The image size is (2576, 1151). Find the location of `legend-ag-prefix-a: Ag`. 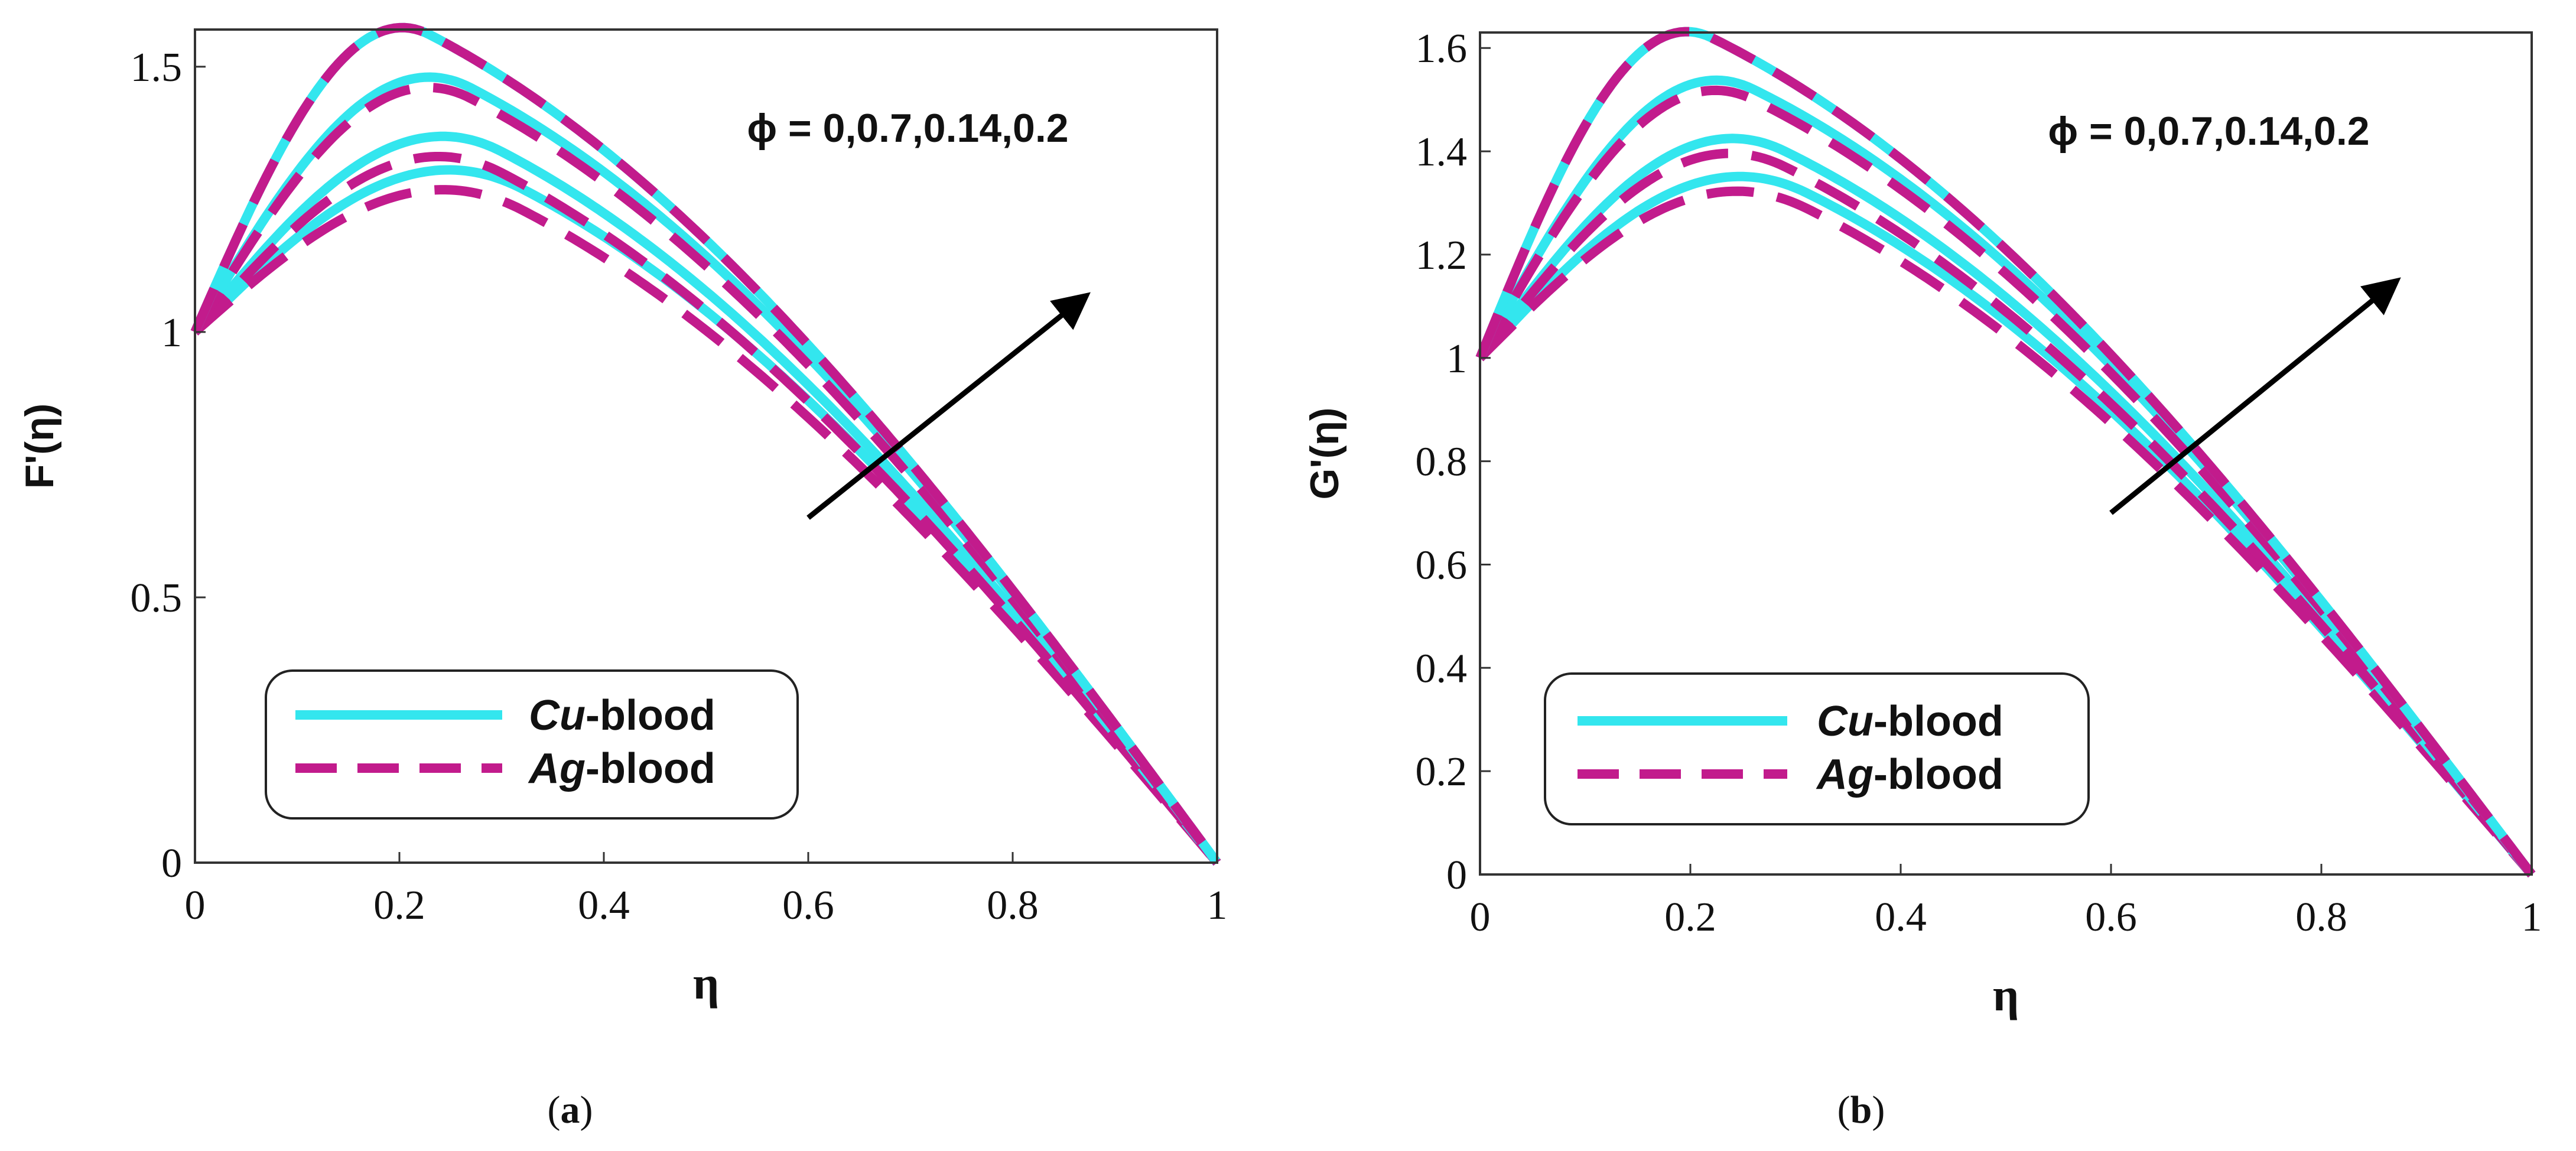

legend-ag-prefix-a: Ag is located at coordinates (557, 768).